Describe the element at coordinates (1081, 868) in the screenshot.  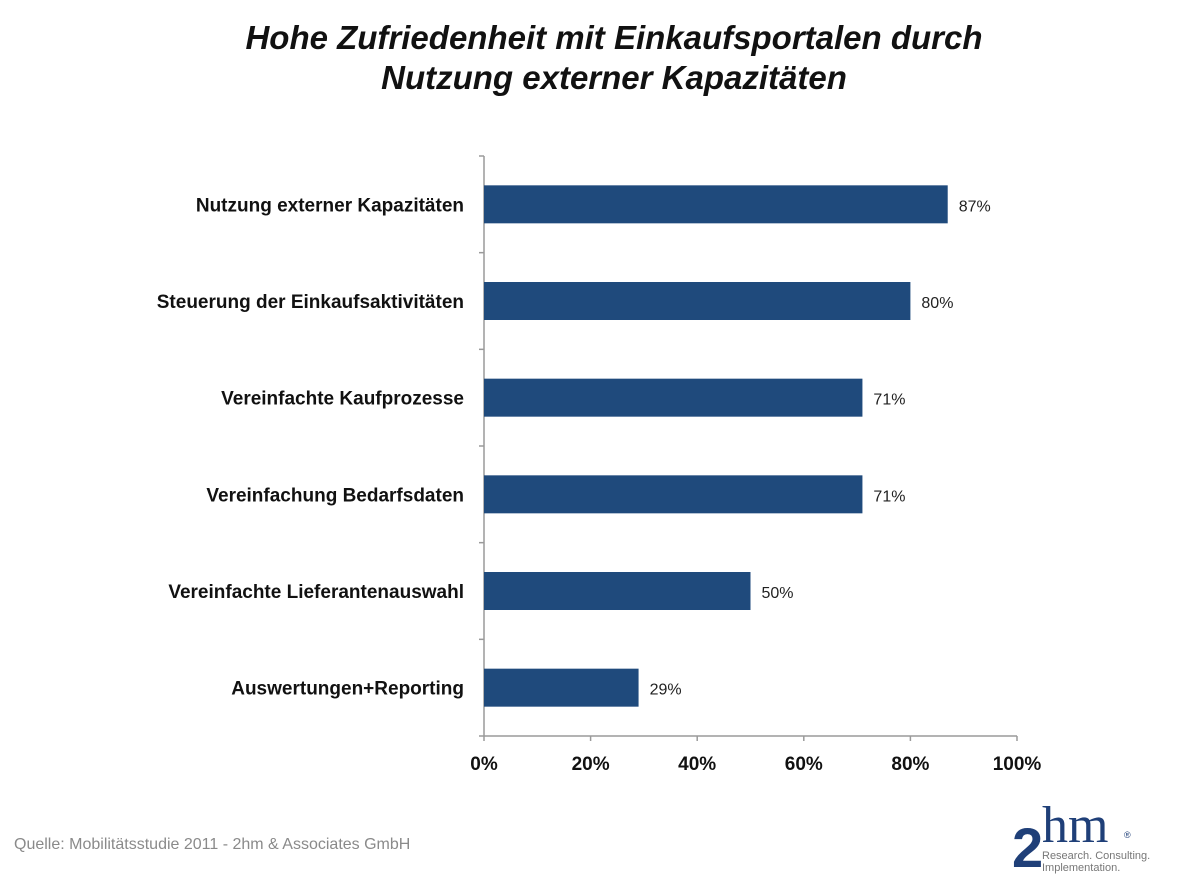
I see `logo-tagline-2: Implementation.` at that location.